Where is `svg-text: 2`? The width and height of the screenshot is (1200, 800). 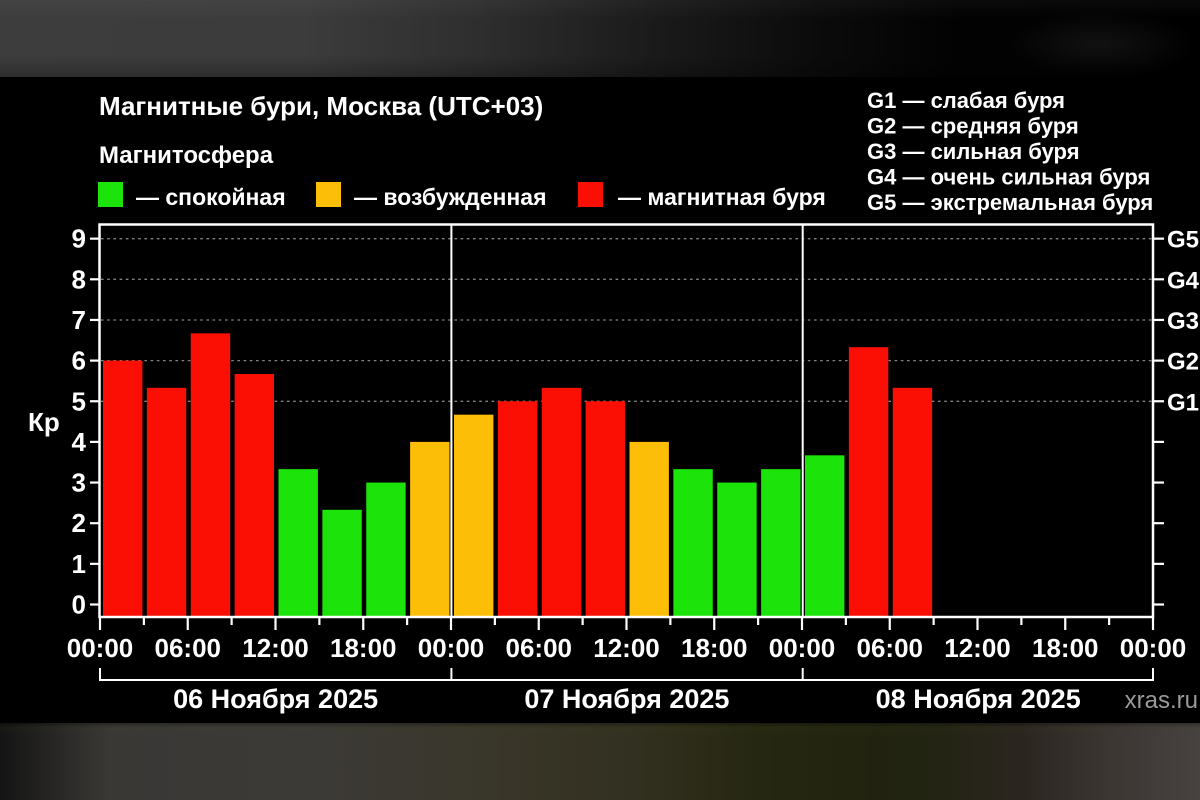
svg-text: 2 is located at coordinates (79, 523).